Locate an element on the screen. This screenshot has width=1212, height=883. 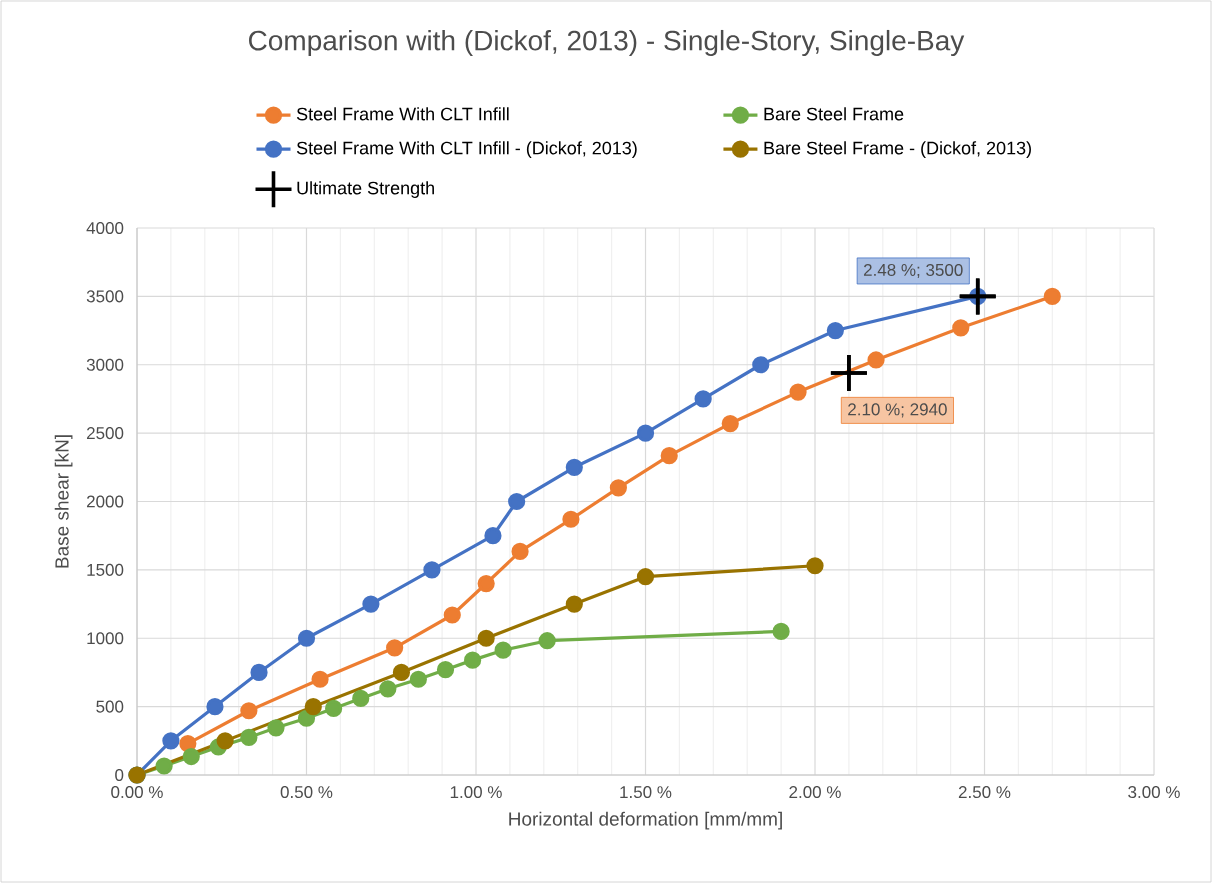
y-axis-title: Base shear [kN] is located at coordinates (63, 501).